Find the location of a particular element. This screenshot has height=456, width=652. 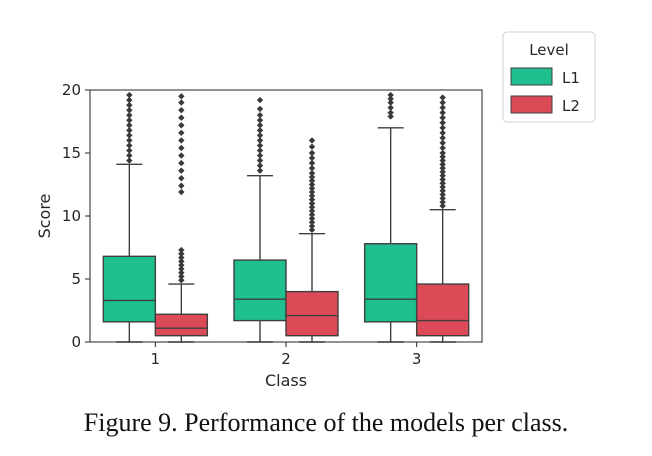

y-tick-label: 15 is located at coordinates (71, 153).